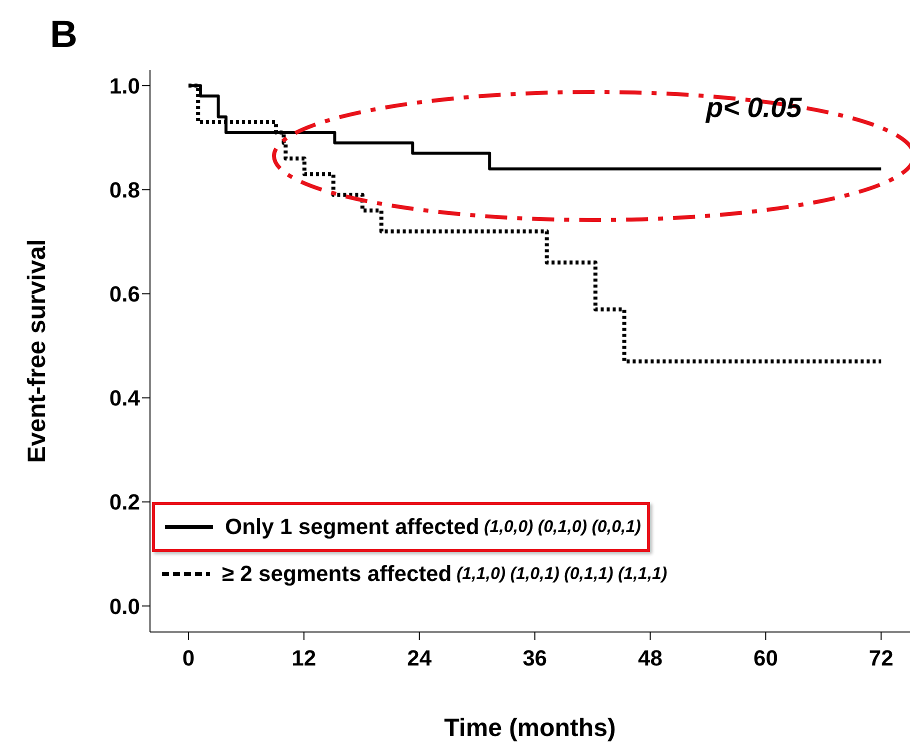 The image size is (910, 748). What do you see at coordinates (650, 658) in the screenshot?
I see `x-tick-label: 48` at bounding box center [650, 658].